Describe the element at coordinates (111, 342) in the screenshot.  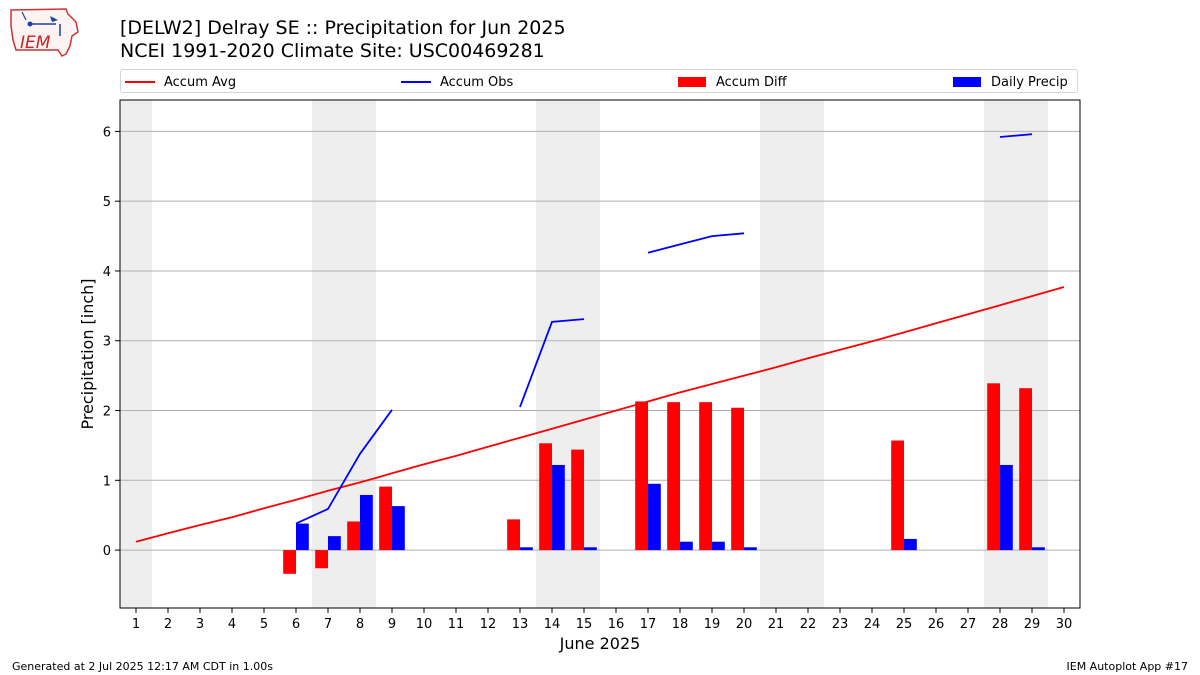
I see `y-axis-ticks: 0 1 2 3 4 5 6` at that location.